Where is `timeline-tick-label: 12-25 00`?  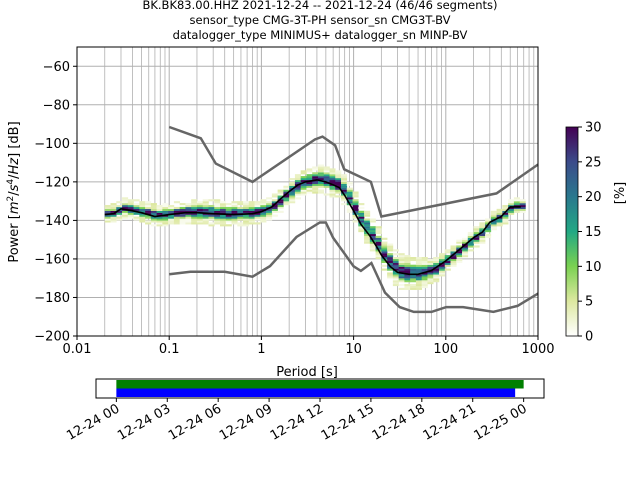
timeline-tick-label: 12-25 00 is located at coordinates (501, 422).